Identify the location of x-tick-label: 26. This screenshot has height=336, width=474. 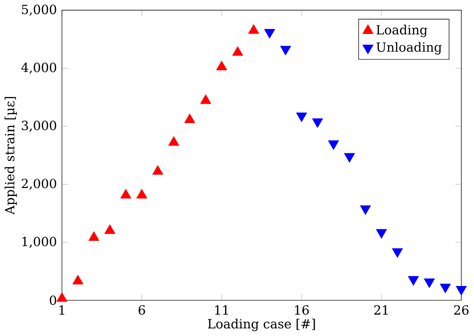
(461, 310).